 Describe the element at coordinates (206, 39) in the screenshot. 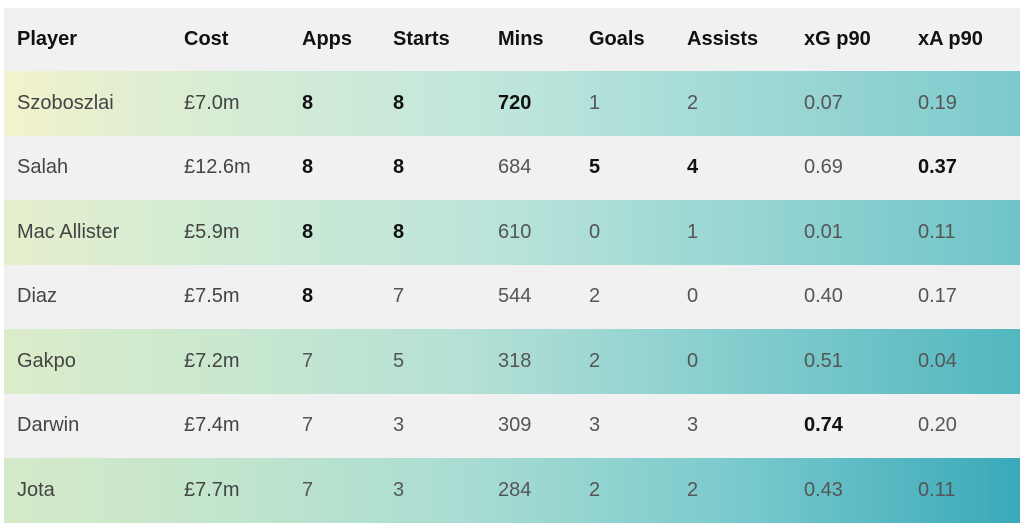

I see `column-header-cost: Cost` at that location.